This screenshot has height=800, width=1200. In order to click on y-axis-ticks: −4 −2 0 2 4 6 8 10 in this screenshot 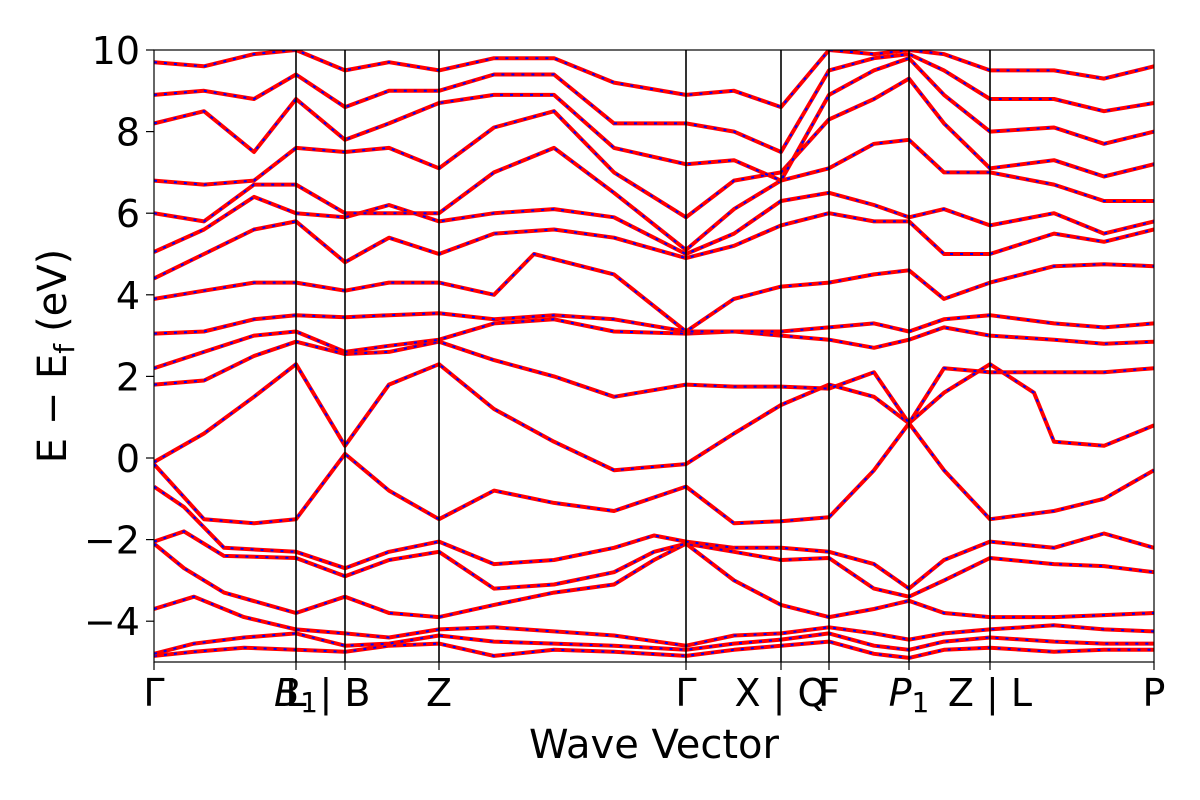, I will do `click(119, 336)`.